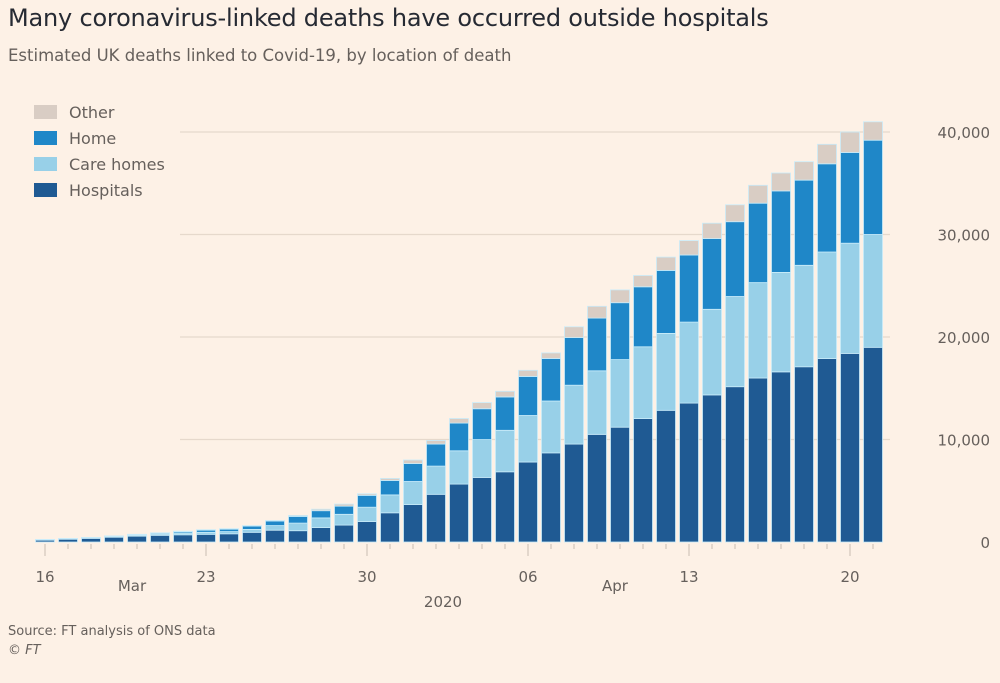  I want to click on legend-label-care-homes: Care homes, so click(117, 164).